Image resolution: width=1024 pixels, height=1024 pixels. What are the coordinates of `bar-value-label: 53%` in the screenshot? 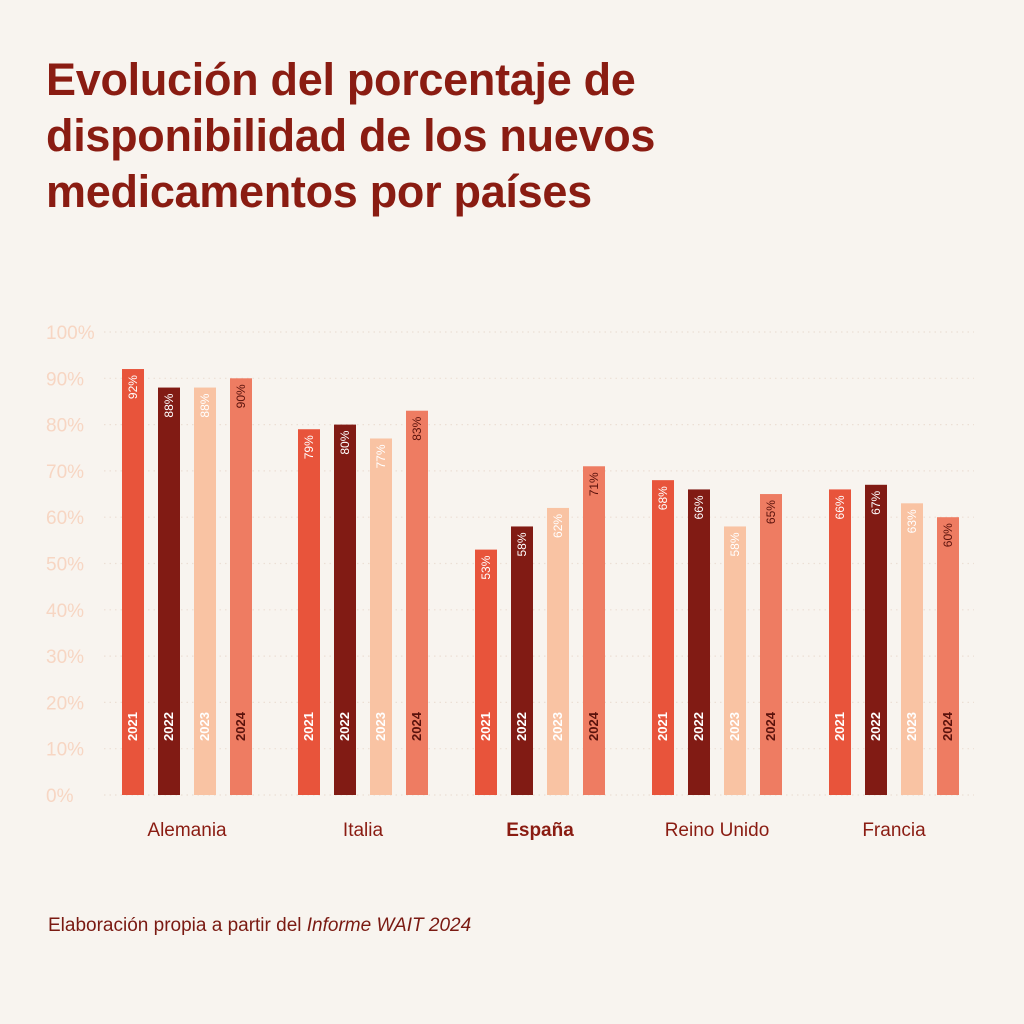 It's located at (486, 567).